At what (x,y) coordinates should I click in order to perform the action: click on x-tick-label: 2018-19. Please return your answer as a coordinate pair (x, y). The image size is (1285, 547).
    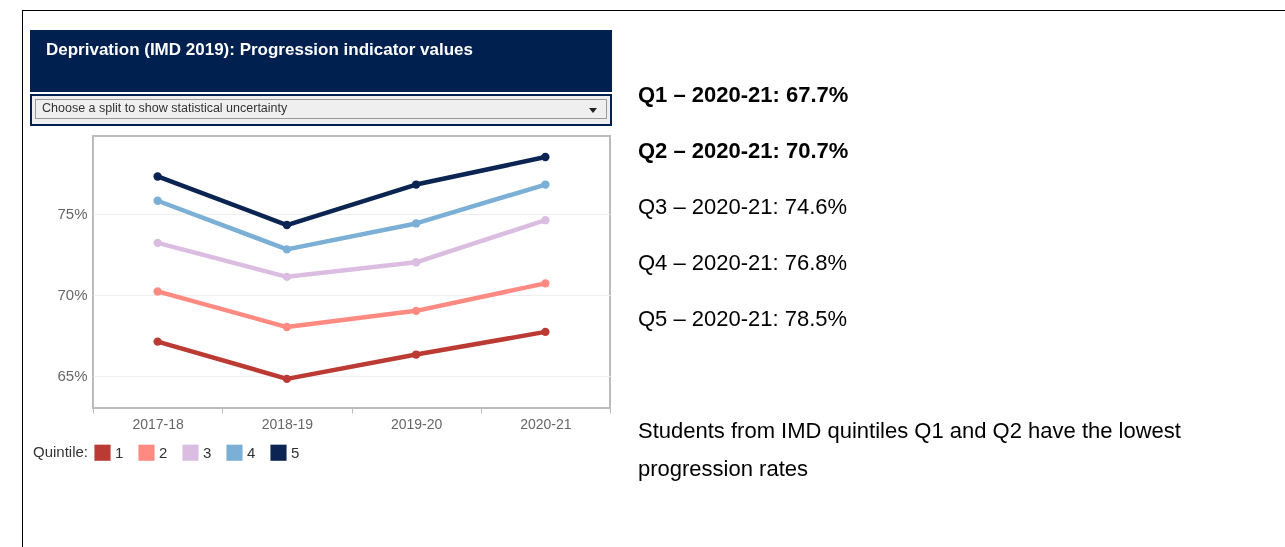
    Looking at the image, I should click on (287, 423).